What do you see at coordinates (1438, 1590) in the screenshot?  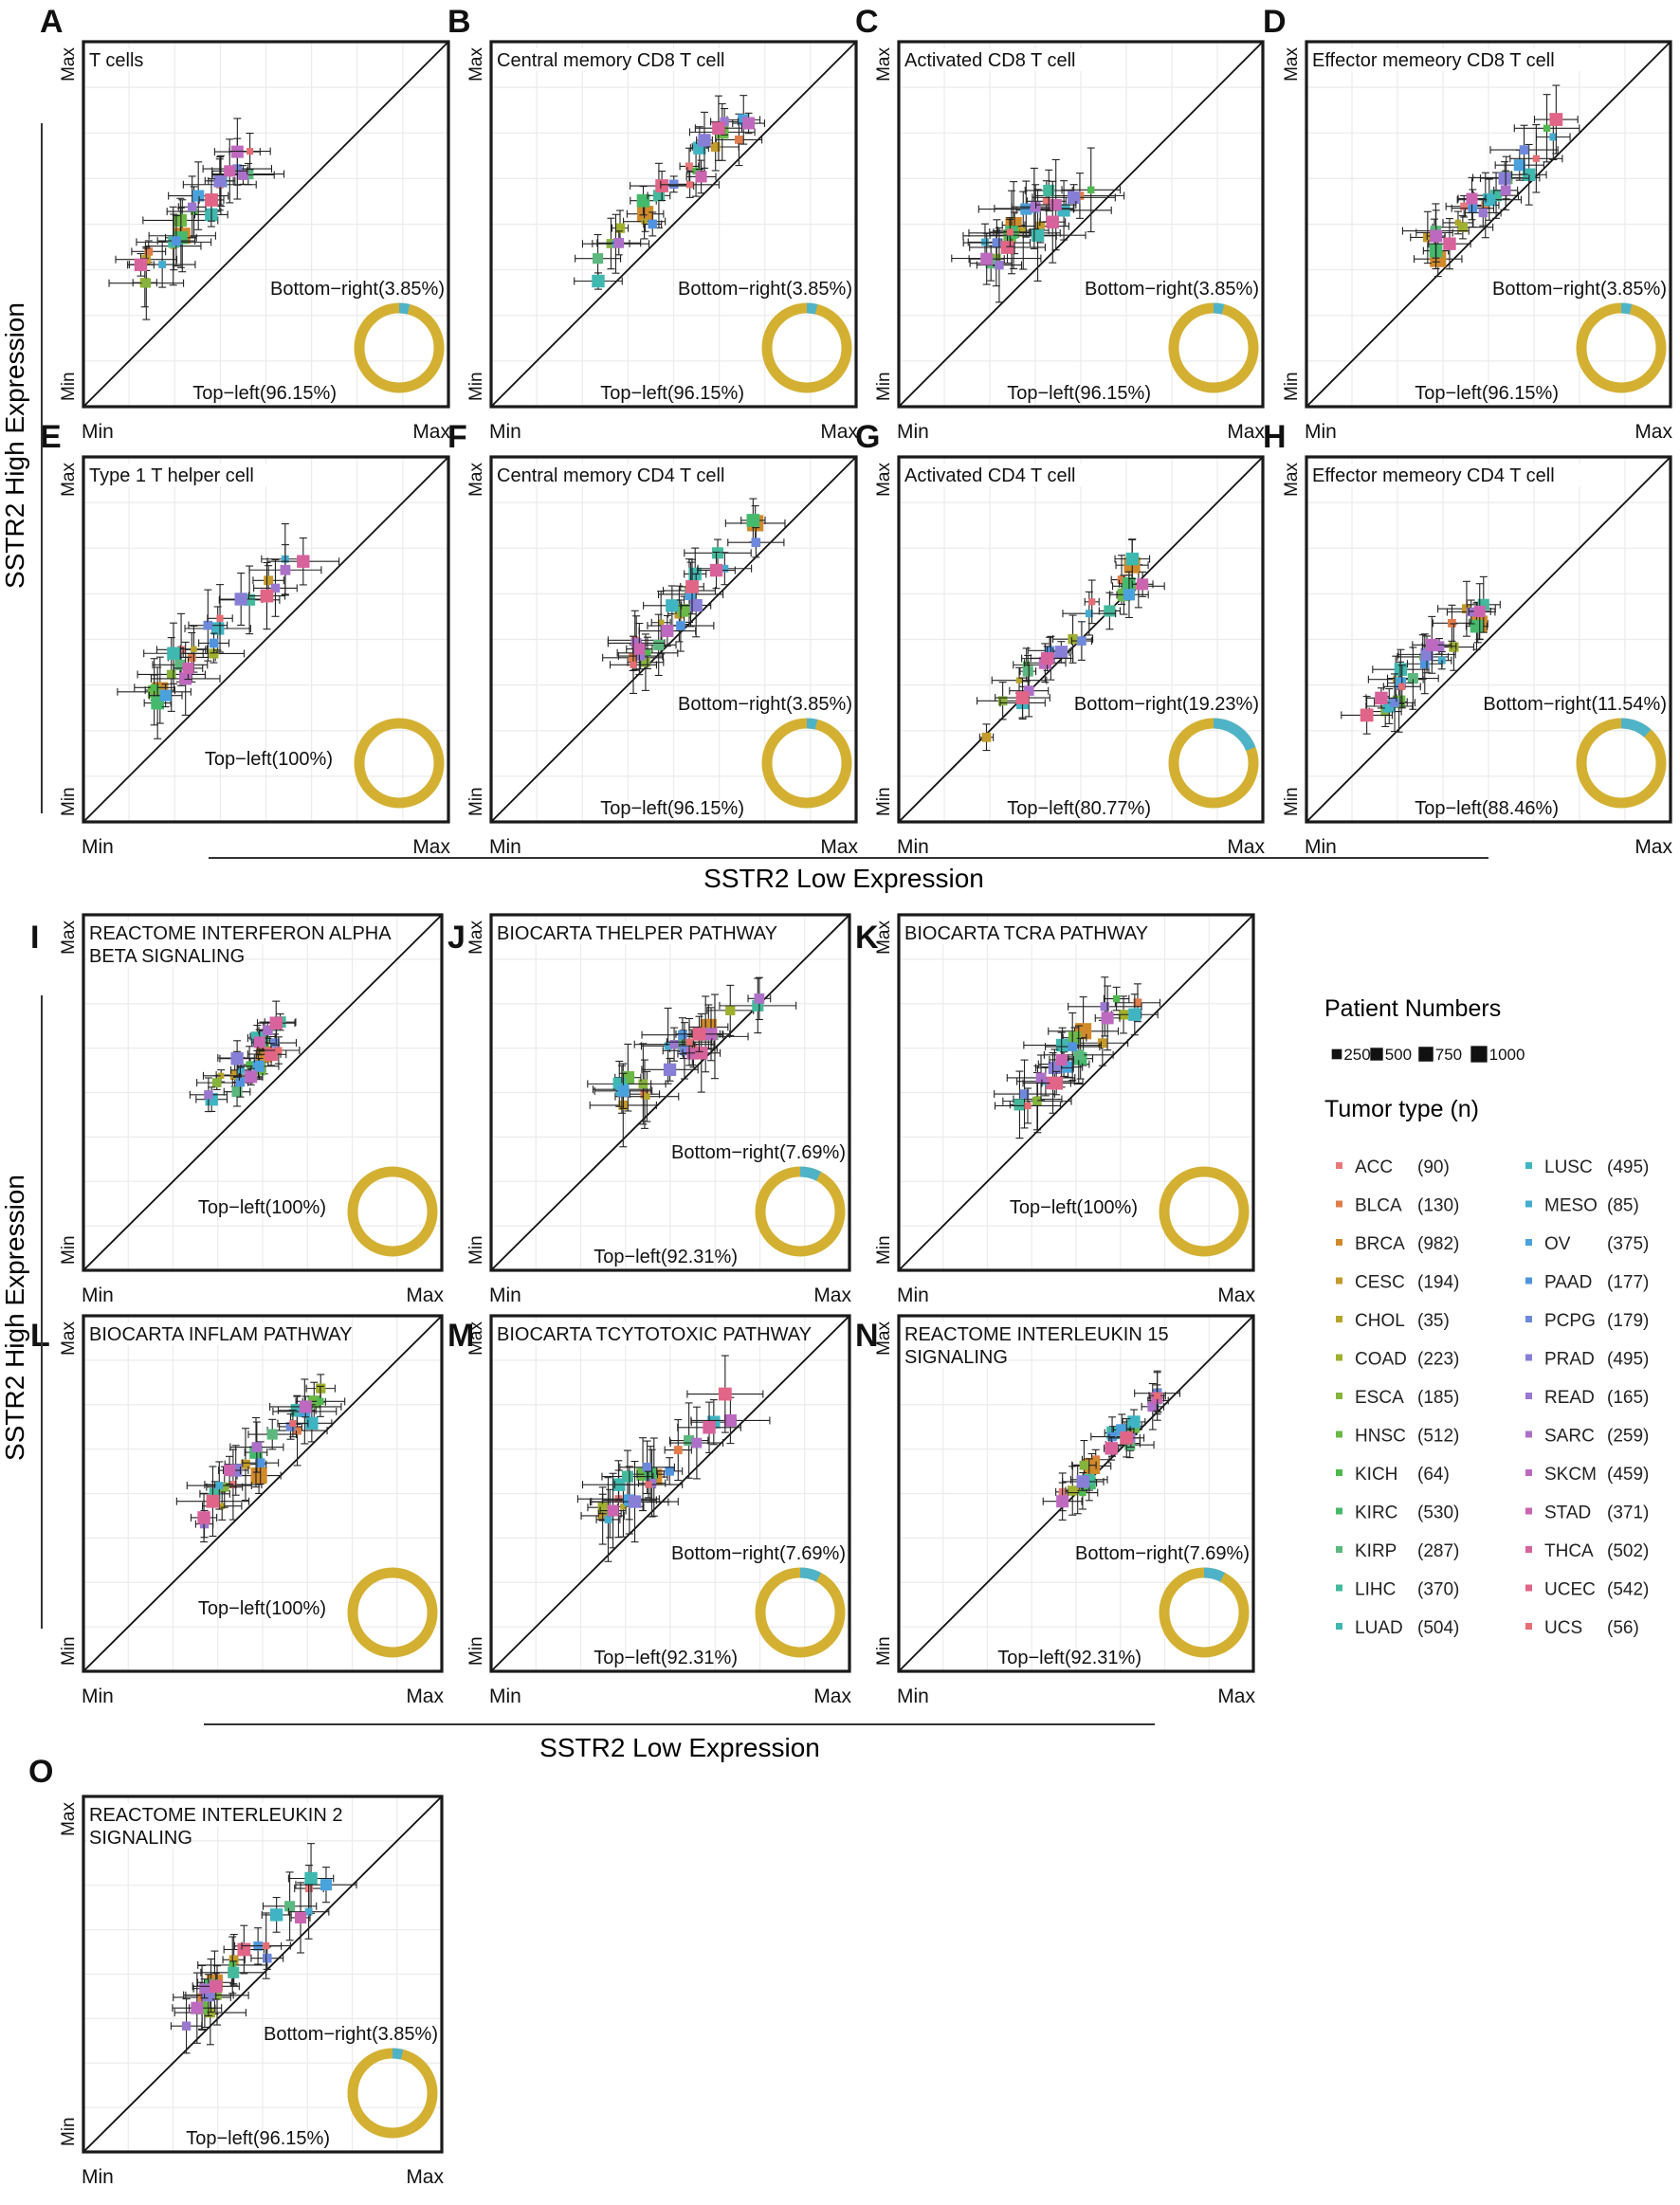 I see `legend-count: (370)` at bounding box center [1438, 1590].